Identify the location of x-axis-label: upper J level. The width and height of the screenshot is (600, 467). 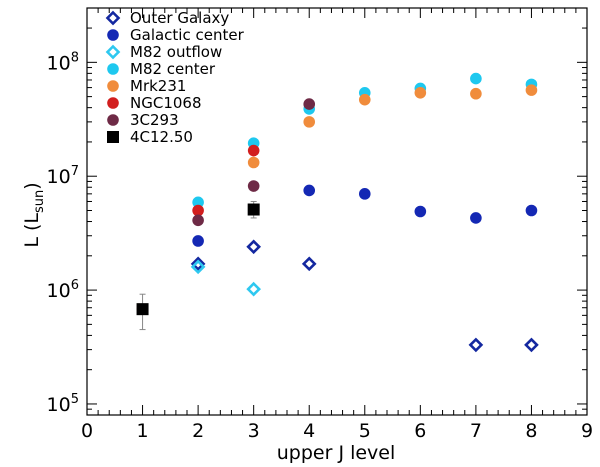
(336, 453).